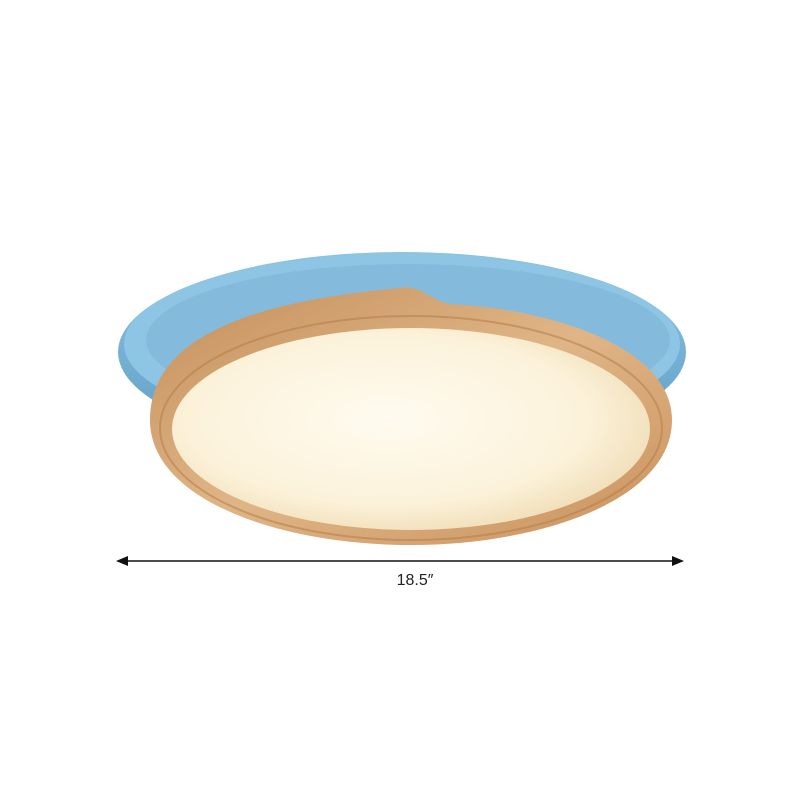  I want to click on width-dimension-arrow, so click(400, 561).